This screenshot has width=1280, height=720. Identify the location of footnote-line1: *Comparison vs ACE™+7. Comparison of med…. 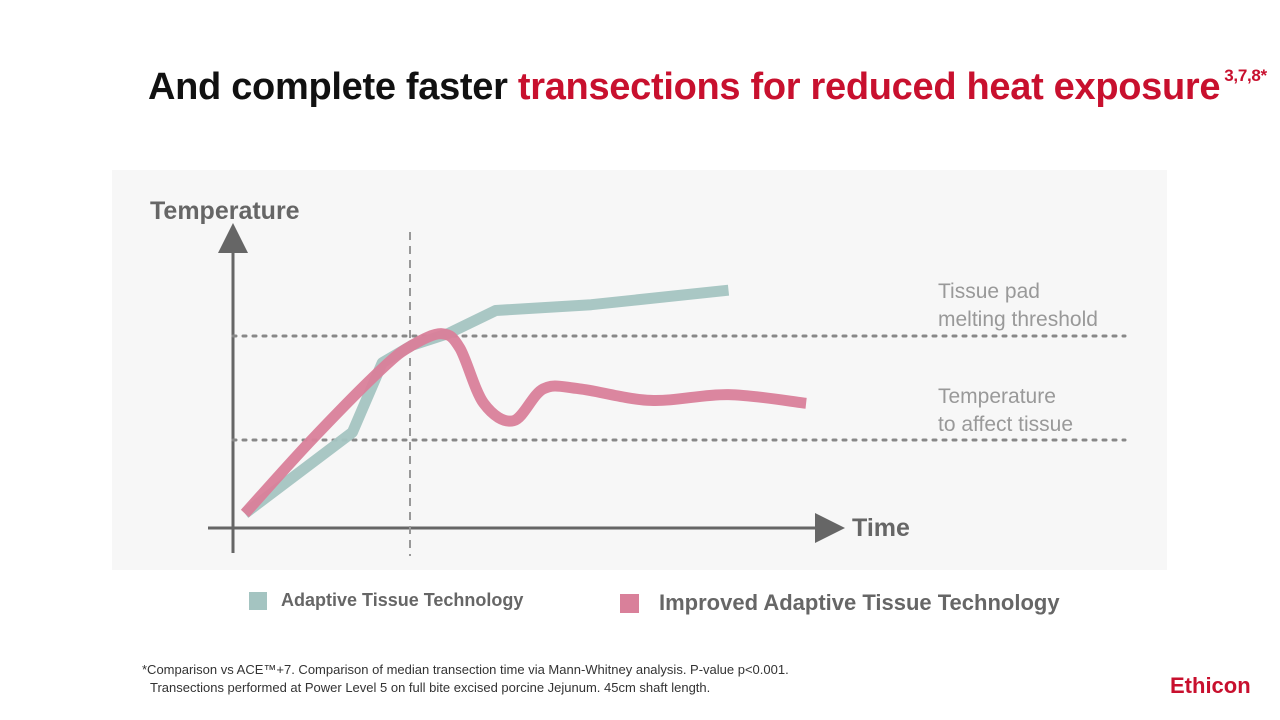
(465, 669).